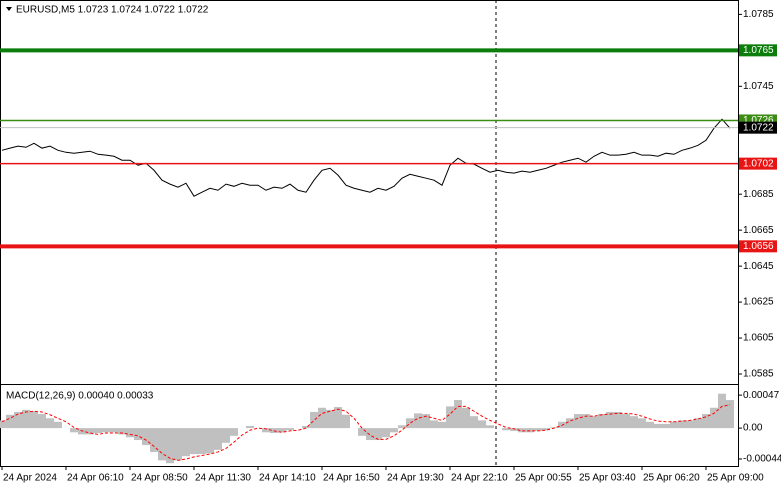 This screenshot has width=781, height=489. I want to click on price-badge-label: 1.0722, so click(758, 127).